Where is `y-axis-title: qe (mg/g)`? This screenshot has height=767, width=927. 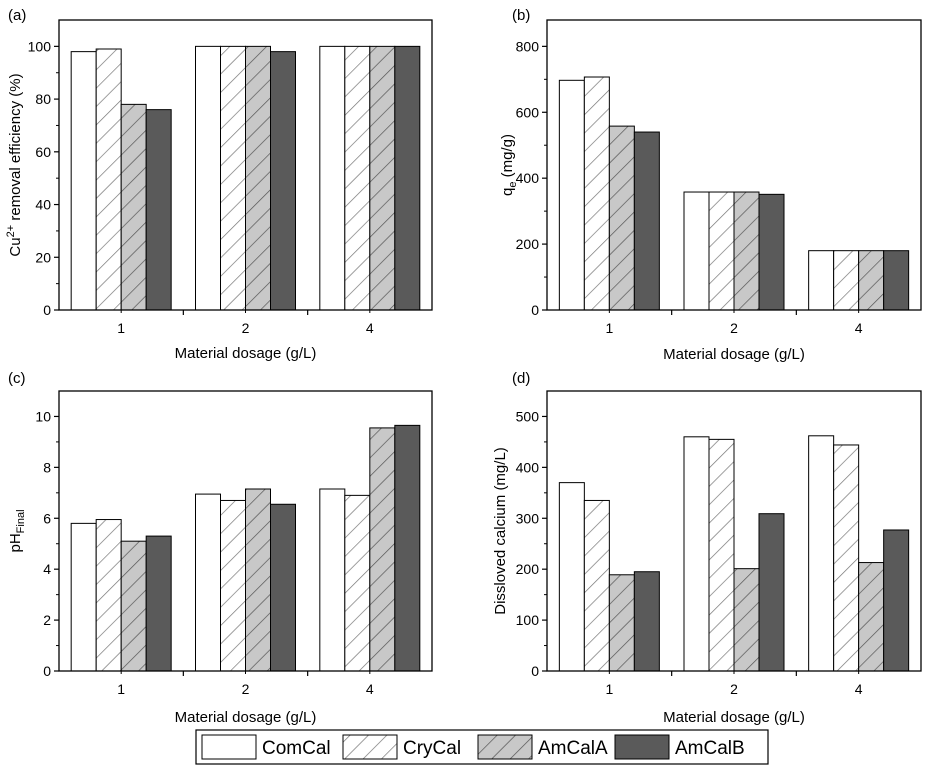 y-axis-title: qe (mg/g) is located at coordinates (509, 165).